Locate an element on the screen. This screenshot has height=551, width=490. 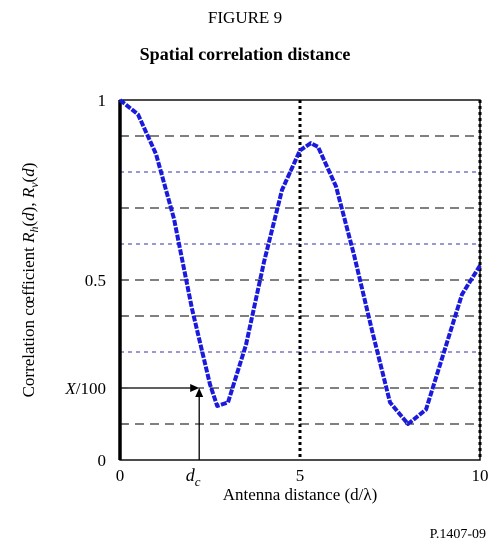
y-axis-label: Correlation cœfficient Rh(d), Rv(d) is located at coordinates (30, 280).